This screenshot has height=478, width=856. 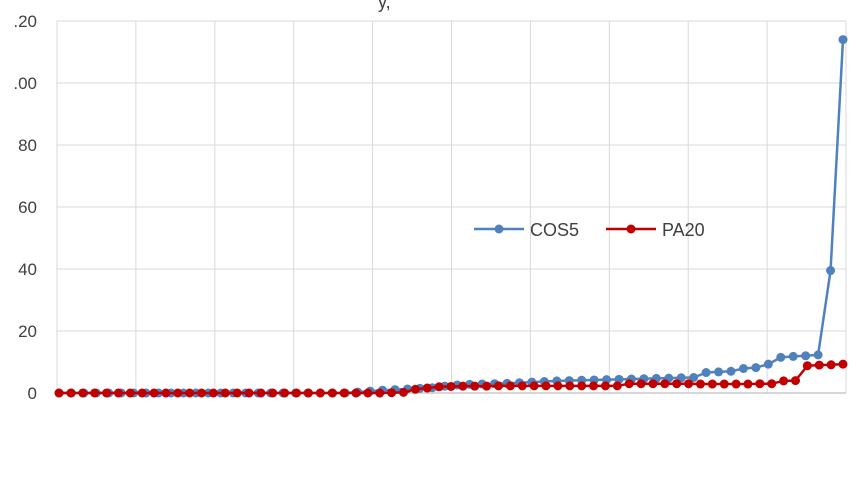 I want to click on chart-title: y,, so click(x=384, y=6).